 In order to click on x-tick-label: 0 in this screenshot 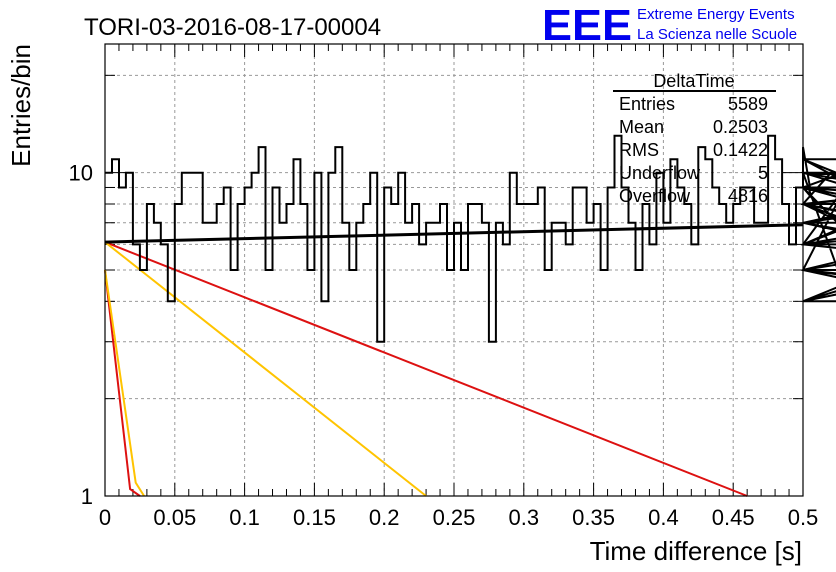, I will do `click(105, 517)`.